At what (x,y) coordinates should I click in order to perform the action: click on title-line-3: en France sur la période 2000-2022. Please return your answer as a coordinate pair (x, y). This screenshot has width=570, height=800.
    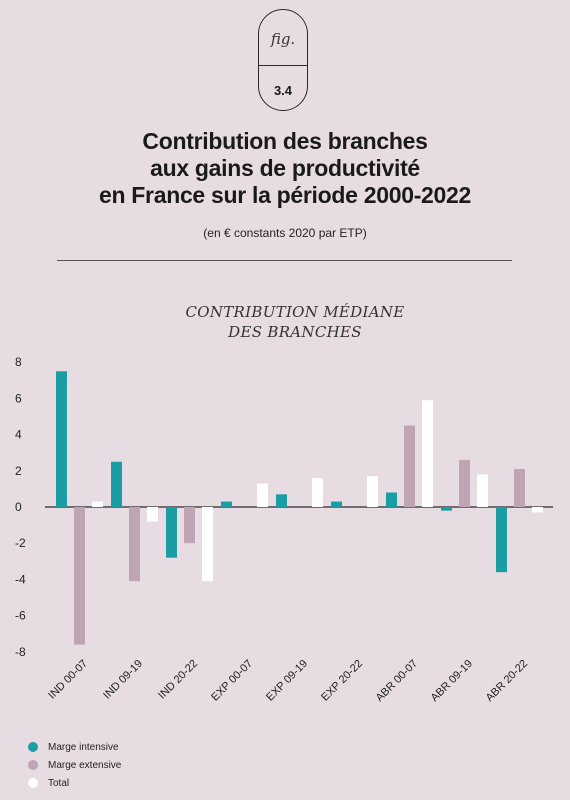
    Looking at the image, I should click on (285, 195).